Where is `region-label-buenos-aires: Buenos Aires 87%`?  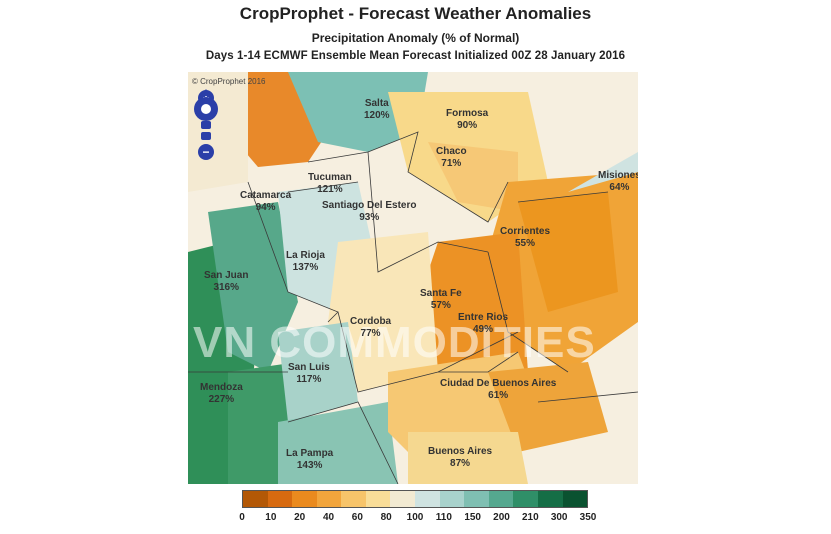 region-label-buenos-aires: Buenos Aires 87% is located at coordinates (460, 457).